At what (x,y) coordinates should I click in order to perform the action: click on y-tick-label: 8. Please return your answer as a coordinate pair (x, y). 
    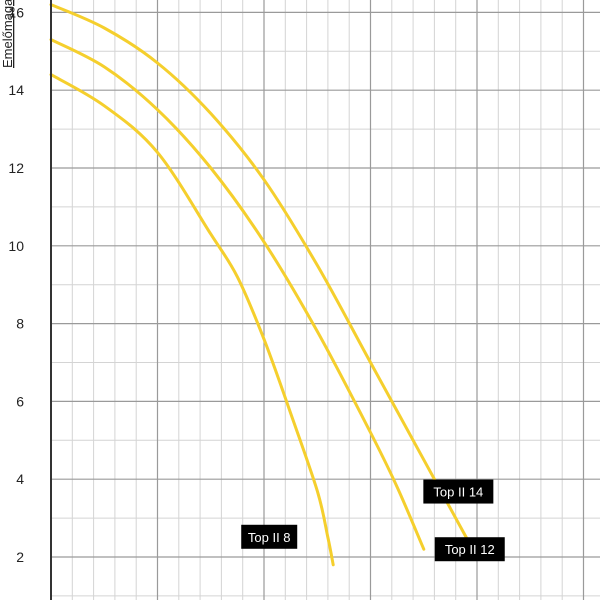
    Looking at the image, I should click on (20, 324).